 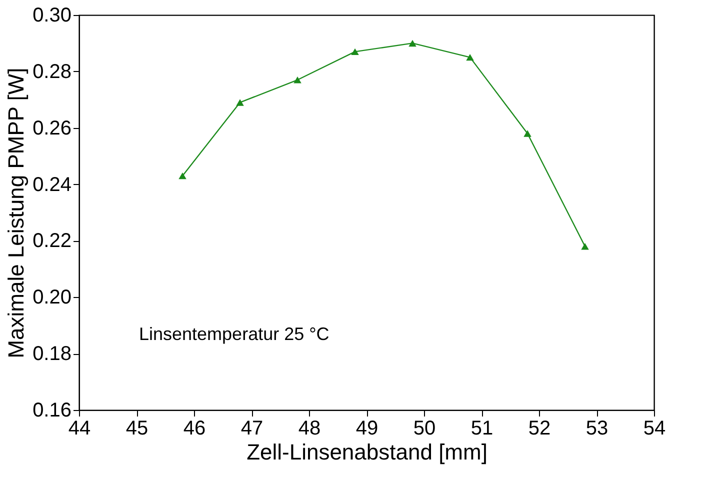 I want to click on y-tick-label: 0.26, so click(x=52, y=128).